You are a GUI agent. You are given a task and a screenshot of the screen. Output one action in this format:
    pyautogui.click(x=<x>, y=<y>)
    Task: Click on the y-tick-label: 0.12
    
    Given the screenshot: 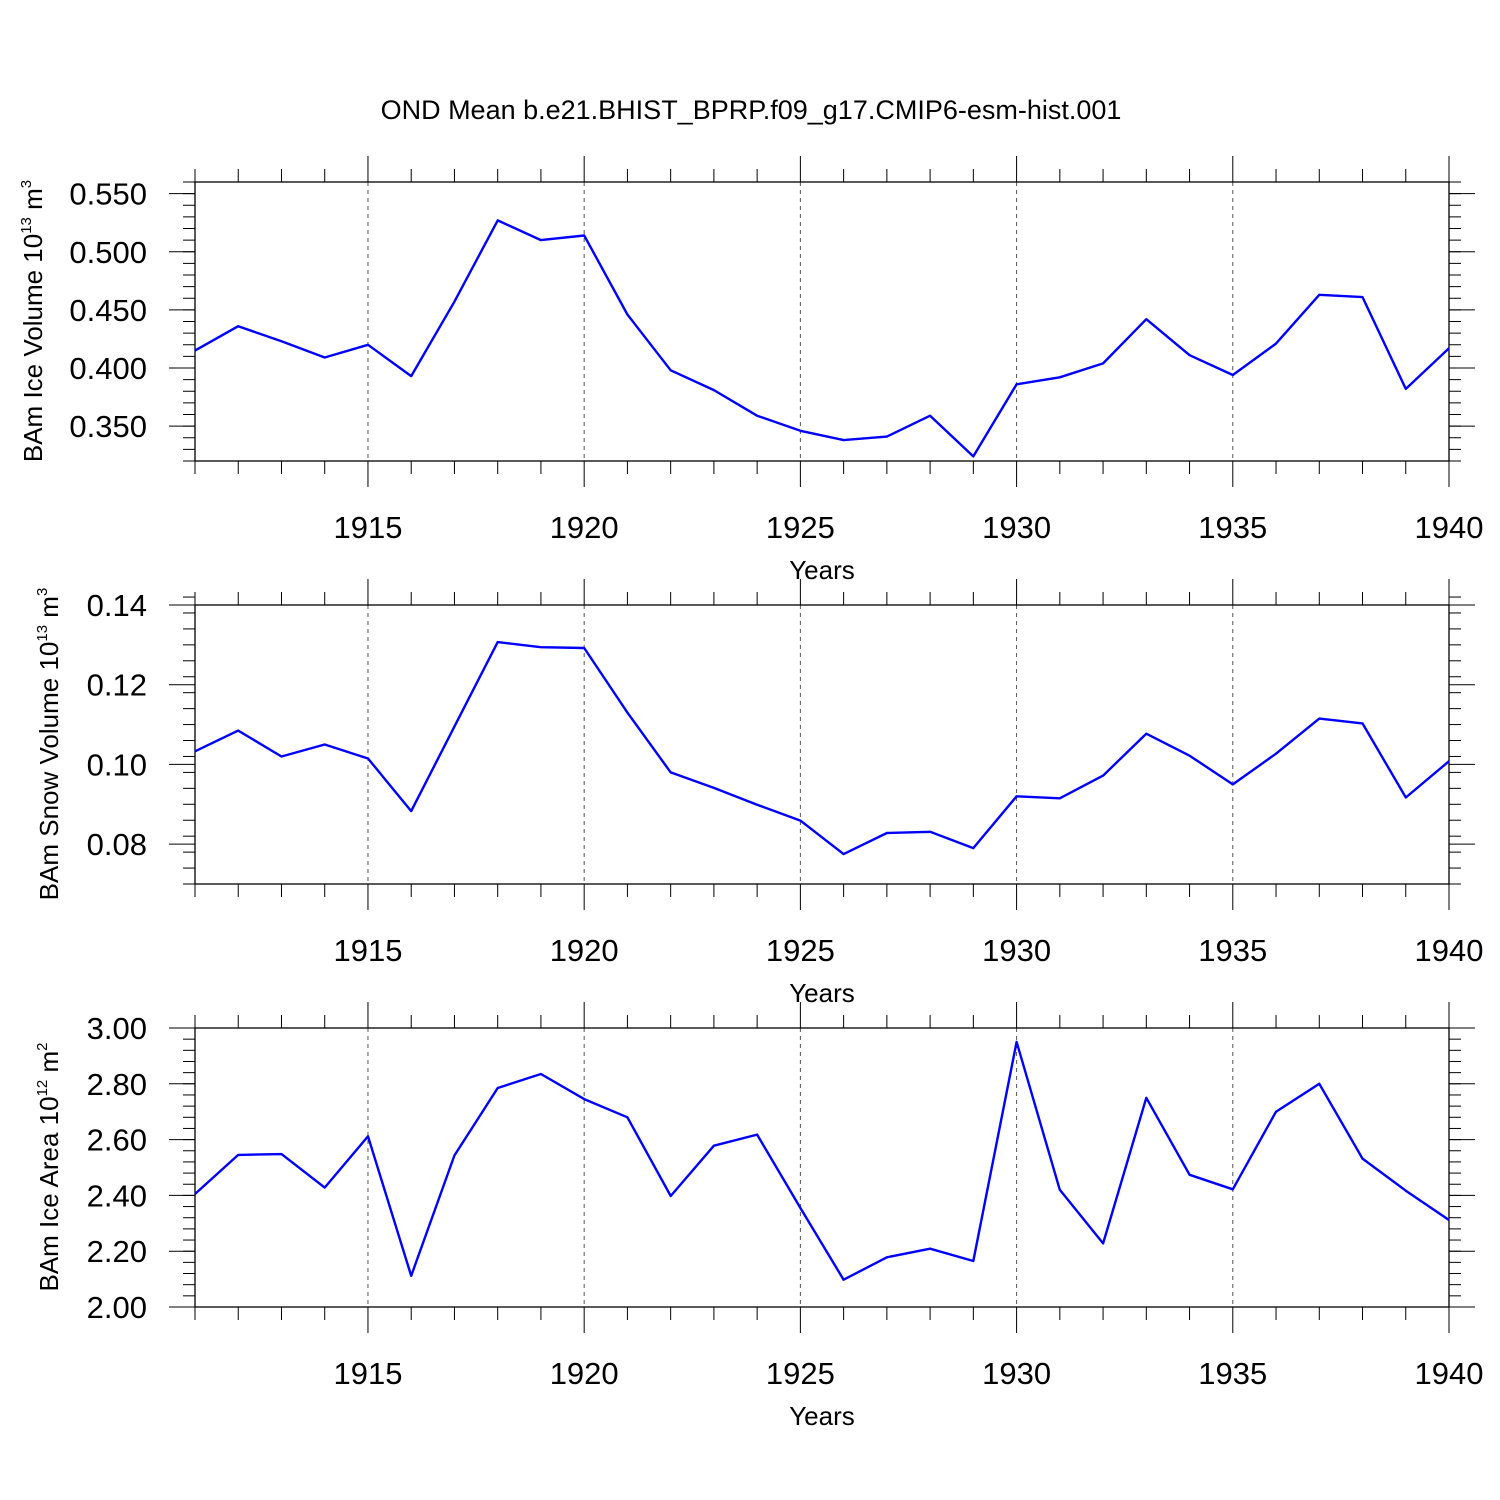 What is the action you would take?
    pyautogui.click(x=117, y=685)
    